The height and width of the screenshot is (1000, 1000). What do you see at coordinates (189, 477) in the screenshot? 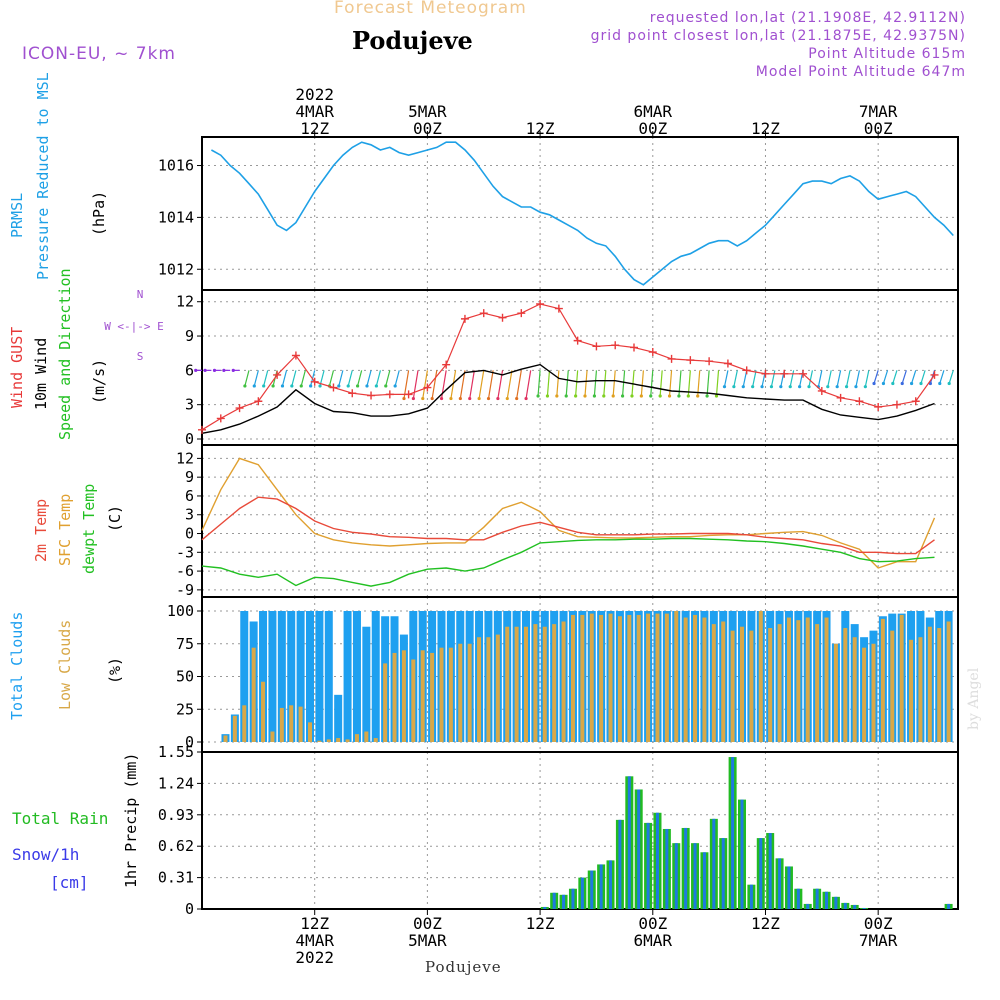
I see `temp-ytick-label: 9` at bounding box center [189, 477].